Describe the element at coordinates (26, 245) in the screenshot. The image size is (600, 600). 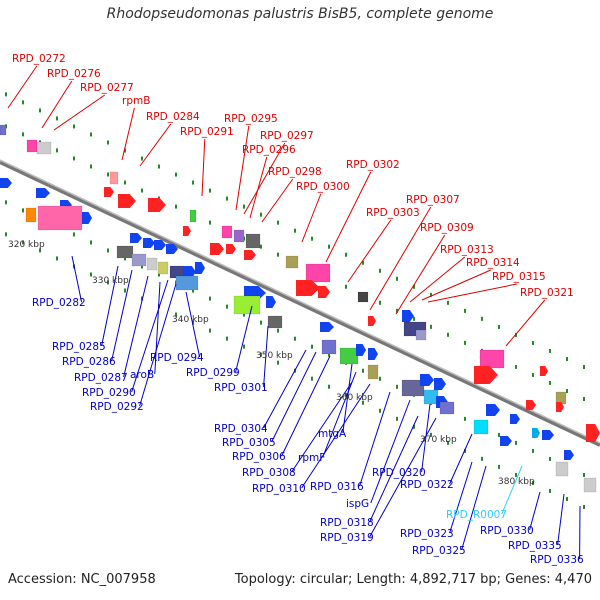
I see `kbp-scale-label: 320 kbp` at that location.